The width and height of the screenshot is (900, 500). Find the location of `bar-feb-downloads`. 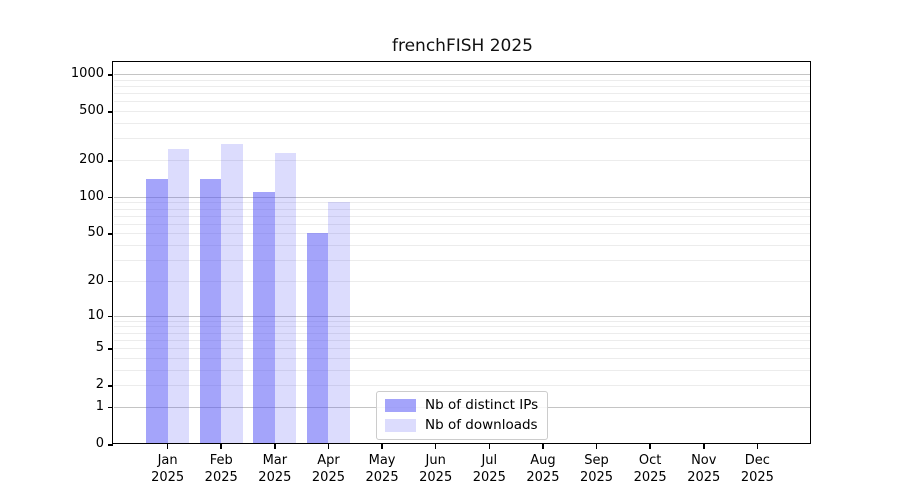

bar-feb-downloads is located at coordinates (232, 294).